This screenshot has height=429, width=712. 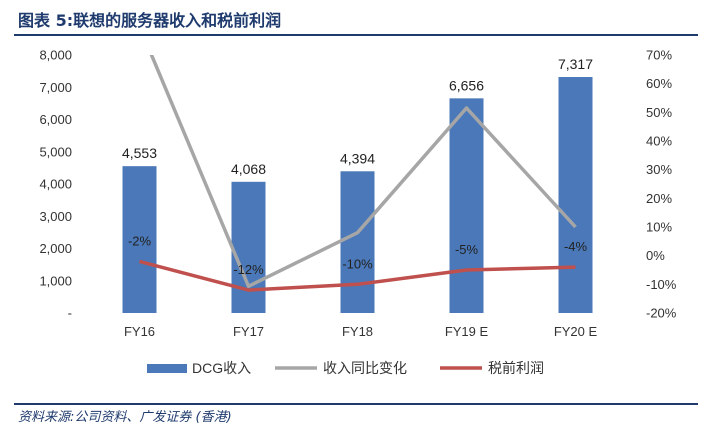 I want to click on right-tick-label: 0%, so click(x=655, y=255).